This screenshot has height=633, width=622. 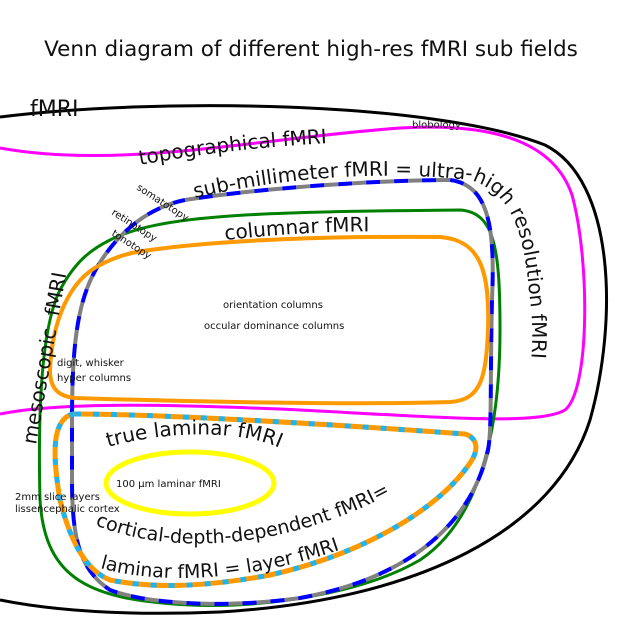 I want to click on annotation-slice-line2: lissencephalic cortex, so click(x=67, y=509).